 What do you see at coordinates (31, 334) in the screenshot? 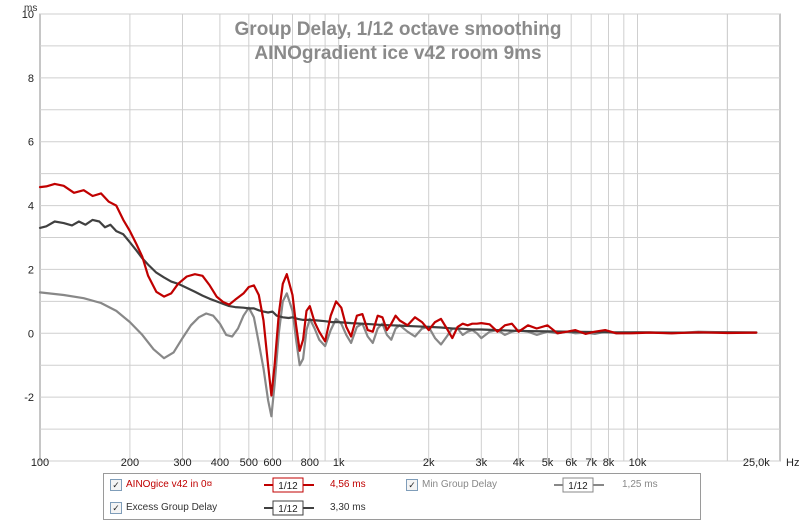
I see `y-tick-label: 0` at bounding box center [31, 334].